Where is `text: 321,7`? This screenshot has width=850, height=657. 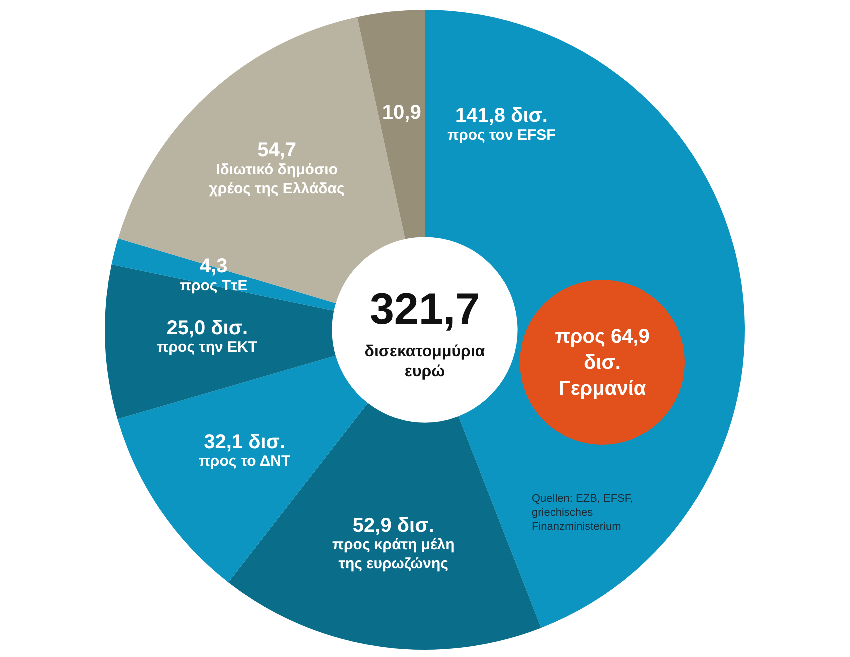
text: 321,7 is located at coordinates (425, 309).